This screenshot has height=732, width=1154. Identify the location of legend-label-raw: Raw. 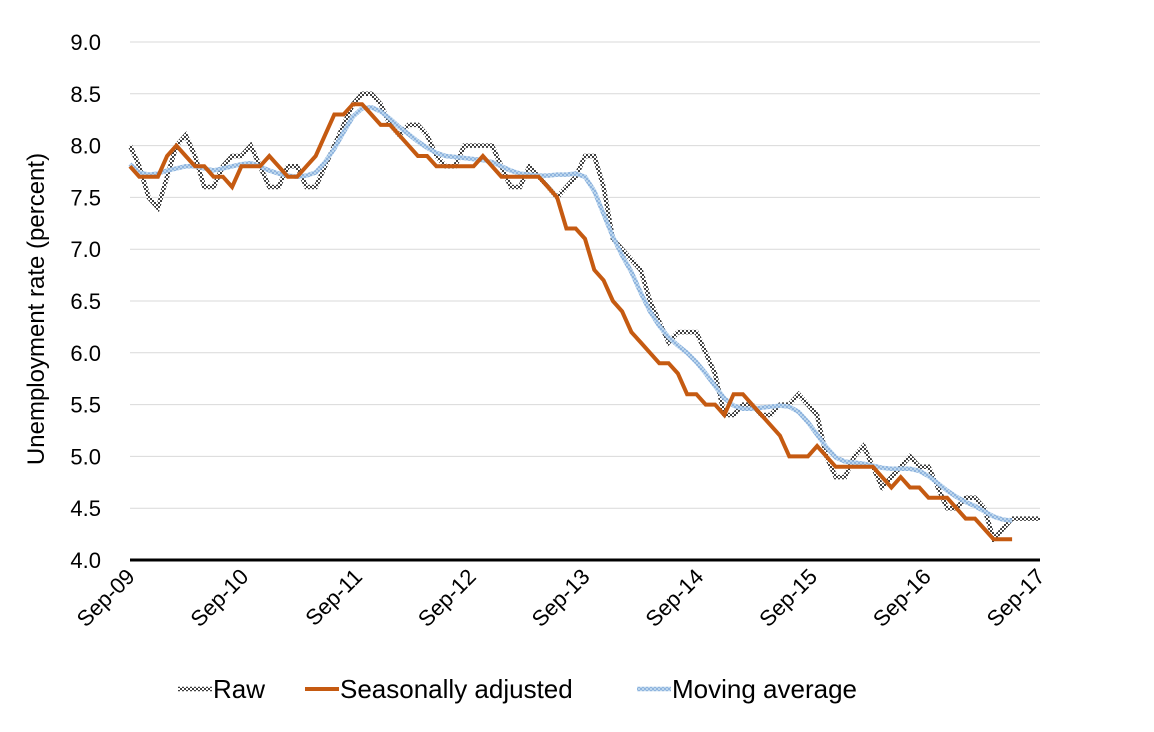
(239, 689).